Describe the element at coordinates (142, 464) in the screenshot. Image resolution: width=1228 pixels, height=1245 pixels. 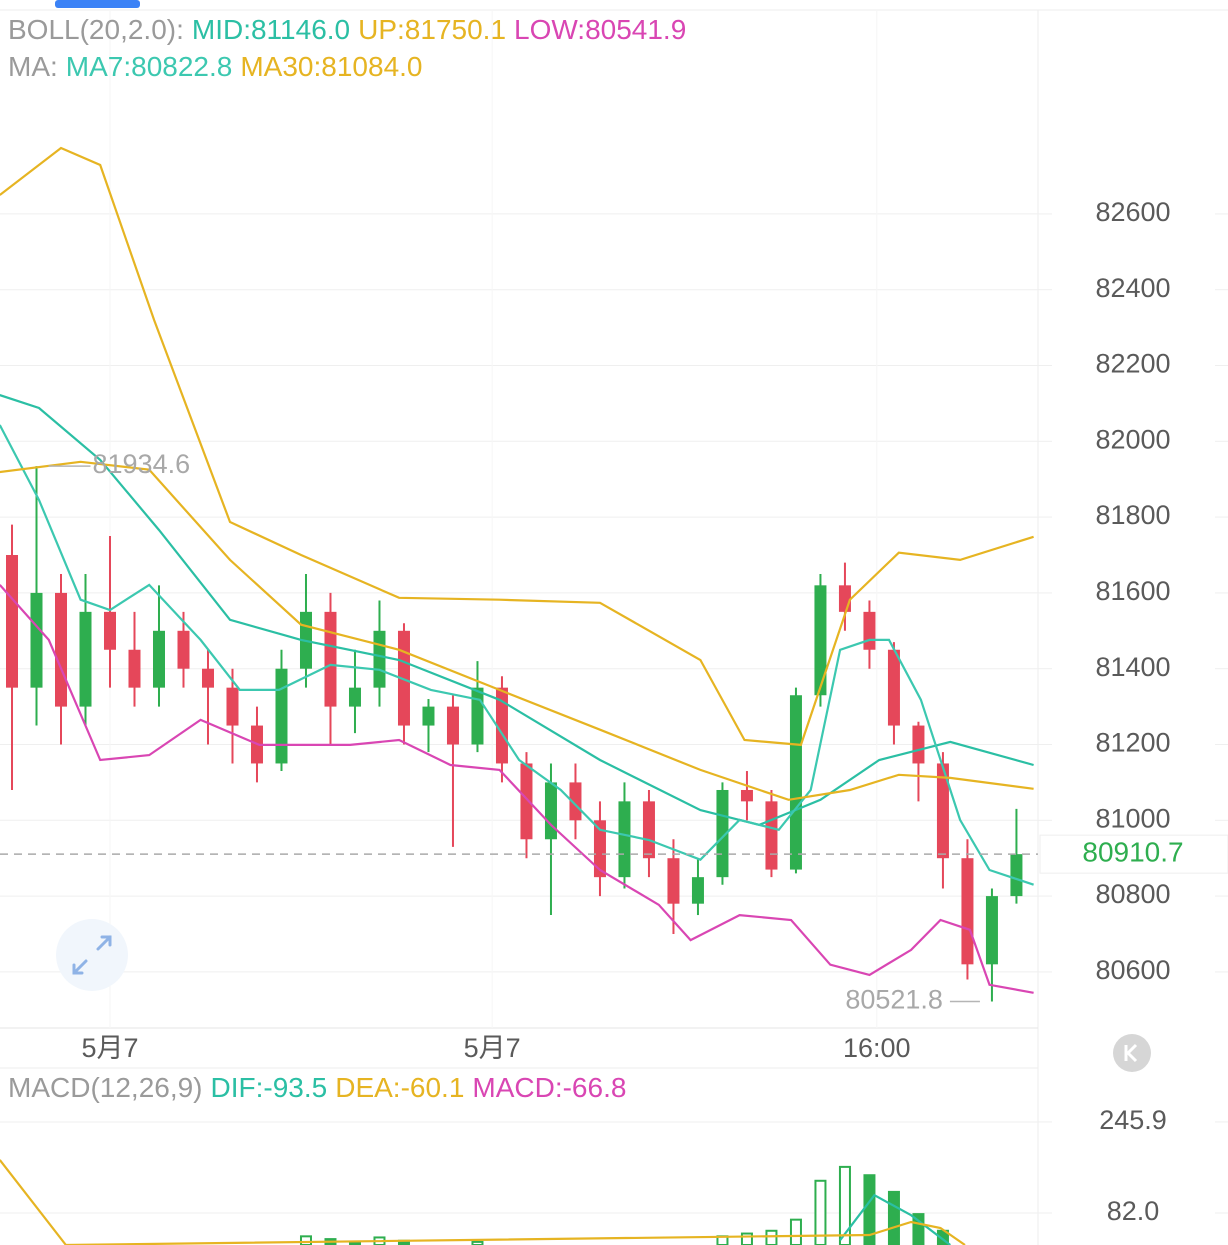
I see `annotation-label: 81934.6` at that location.